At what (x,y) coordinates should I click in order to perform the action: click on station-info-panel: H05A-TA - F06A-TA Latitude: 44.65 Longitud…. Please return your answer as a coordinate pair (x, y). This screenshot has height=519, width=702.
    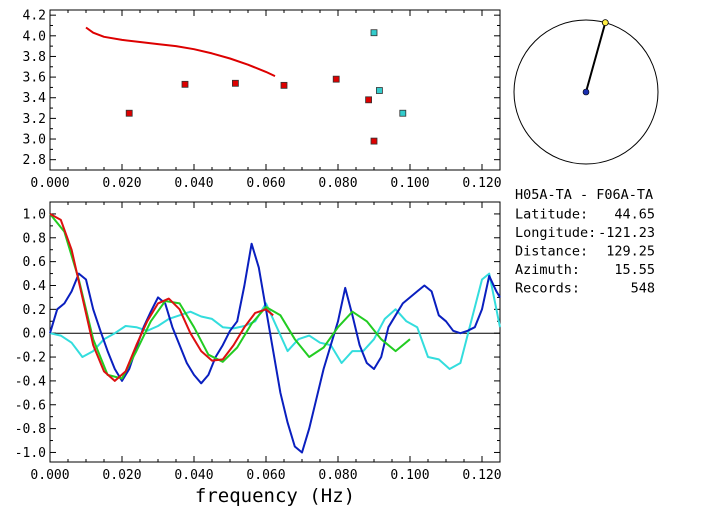
    Looking at the image, I should click on (585, 242).